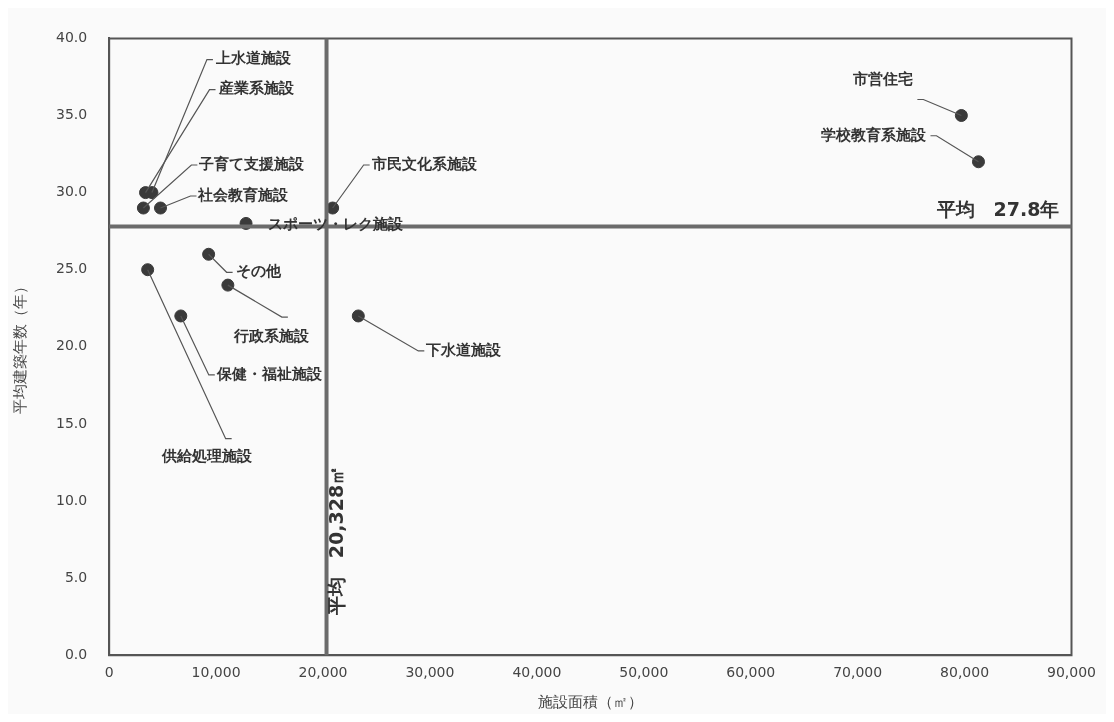 Image resolution: width=1114 pixels, height=722 pixels. I want to click on y-axis-title: 平均建築年数（年）, so click(19, 347).